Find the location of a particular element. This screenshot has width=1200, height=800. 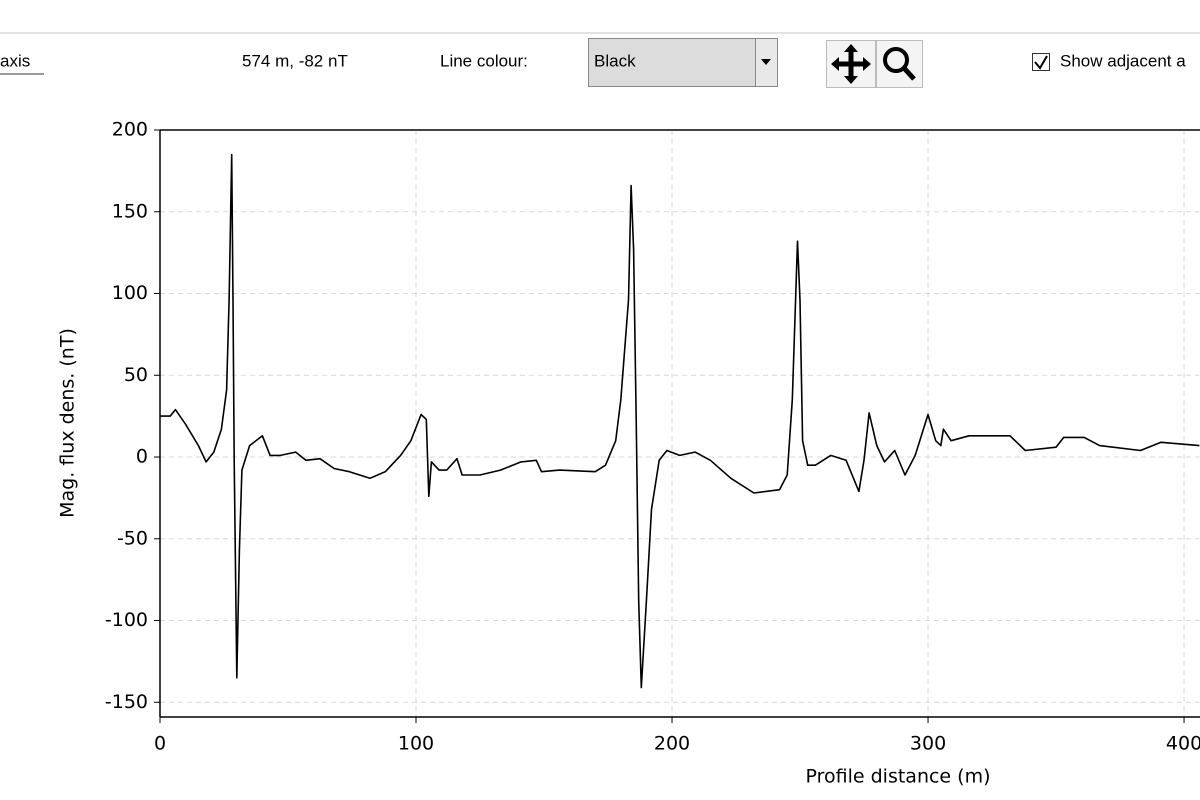

x-tick-label: 200 is located at coordinates (672, 744).